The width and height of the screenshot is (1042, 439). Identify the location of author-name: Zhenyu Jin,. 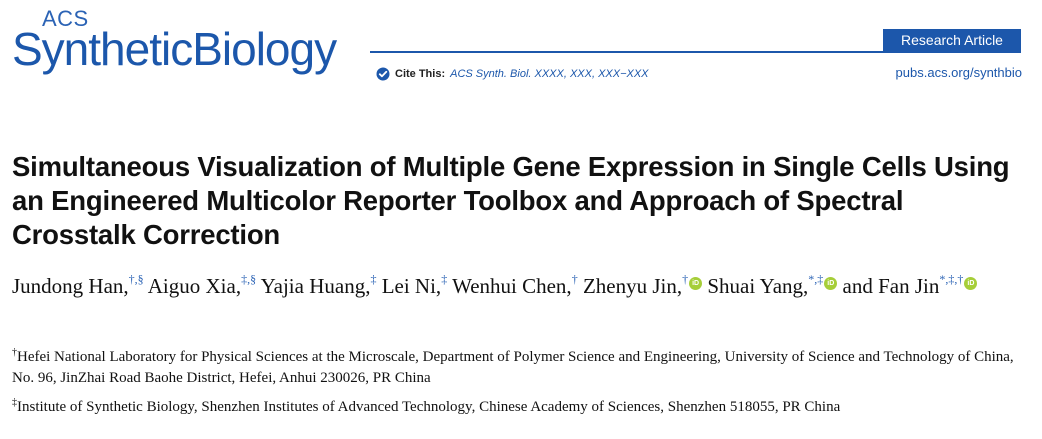
(632, 286).